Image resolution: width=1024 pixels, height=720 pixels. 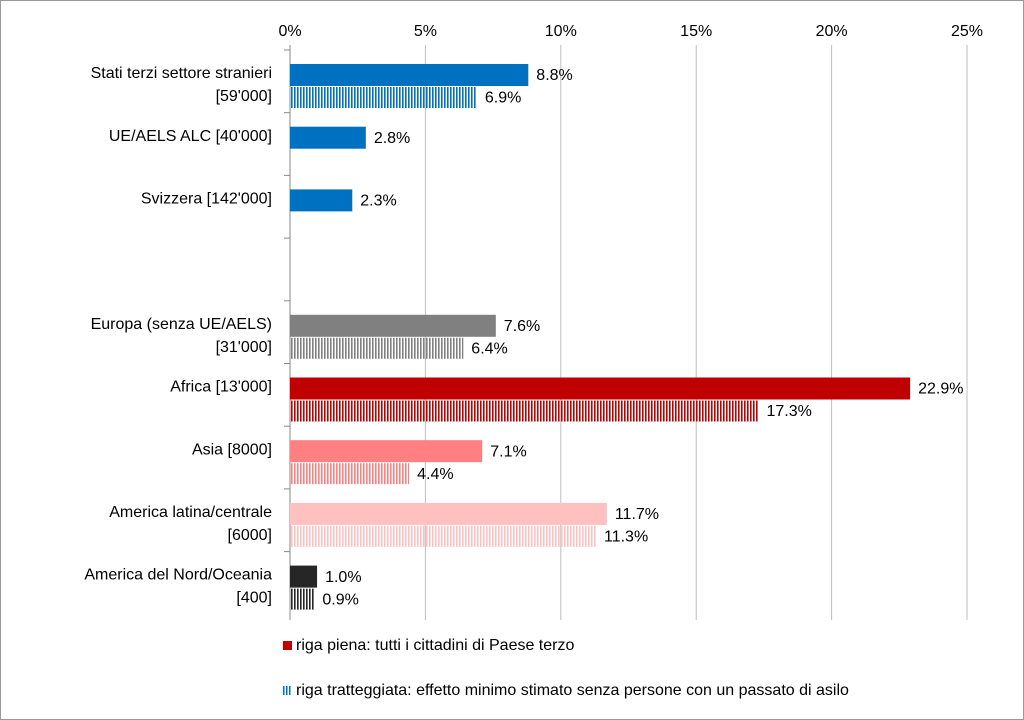 I want to click on value-label: 4.4%, so click(x=435, y=474).